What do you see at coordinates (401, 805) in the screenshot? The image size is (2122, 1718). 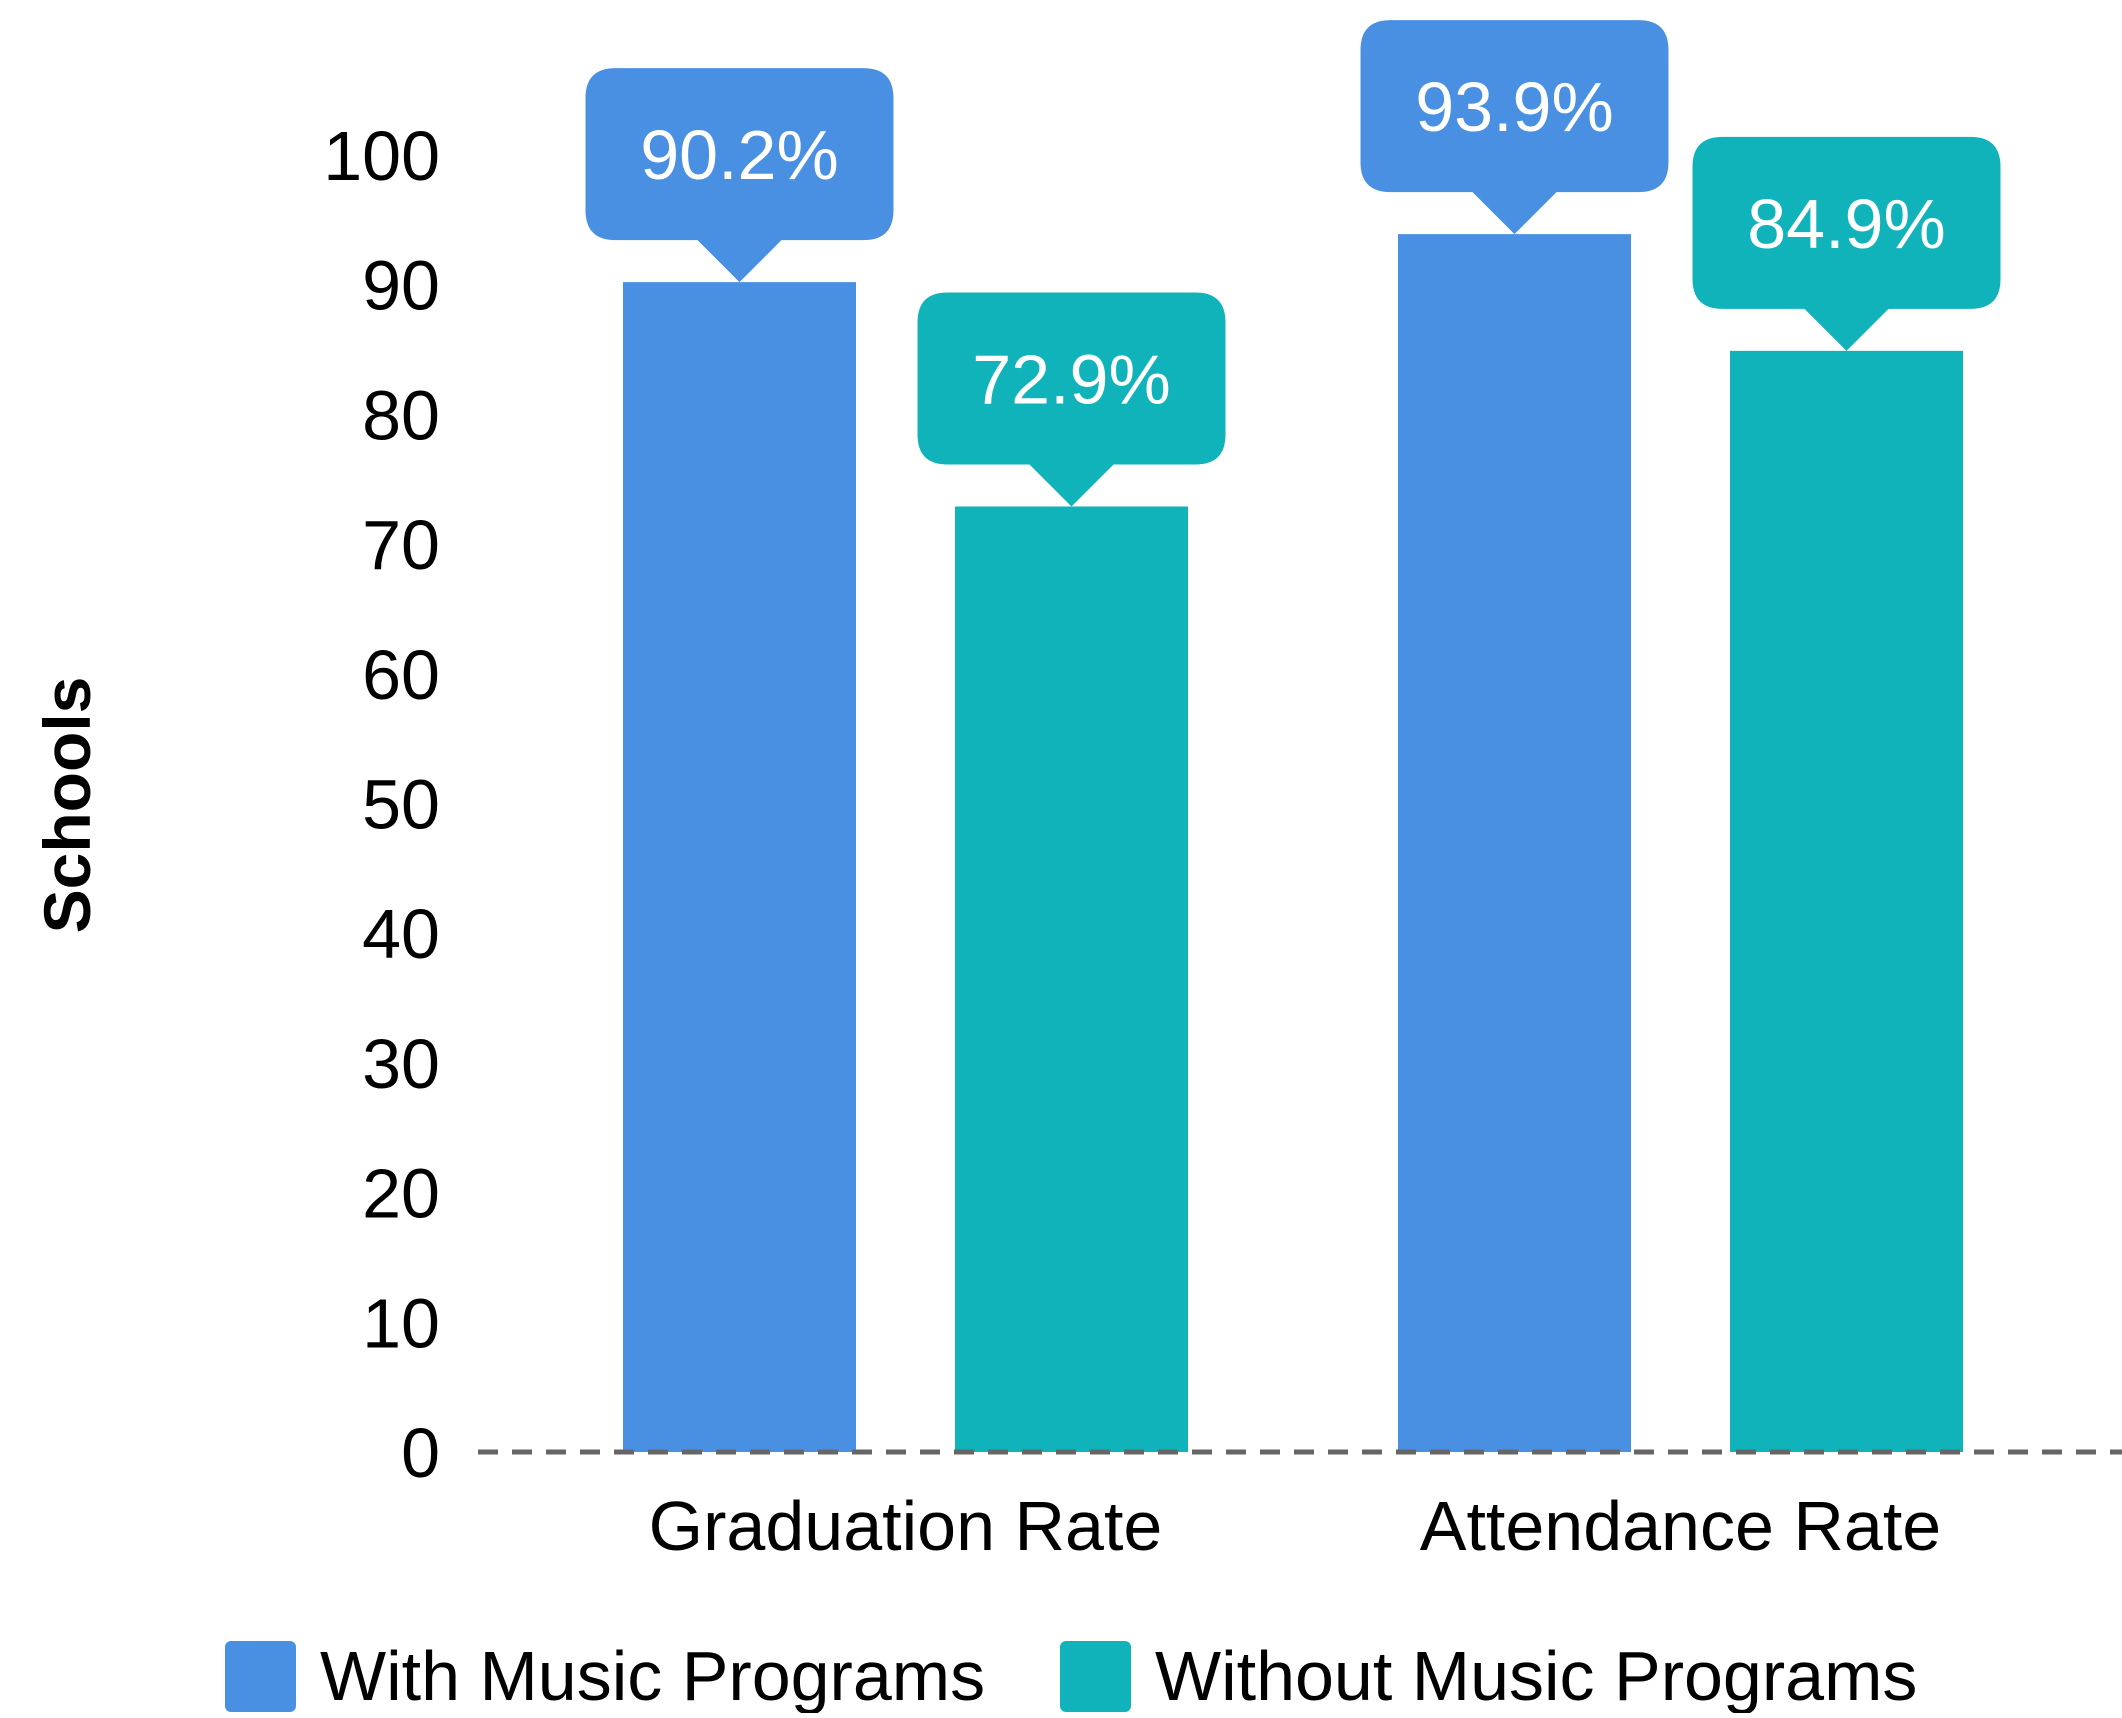 I see `y-tick-label: 50` at bounding box center [401, 805].